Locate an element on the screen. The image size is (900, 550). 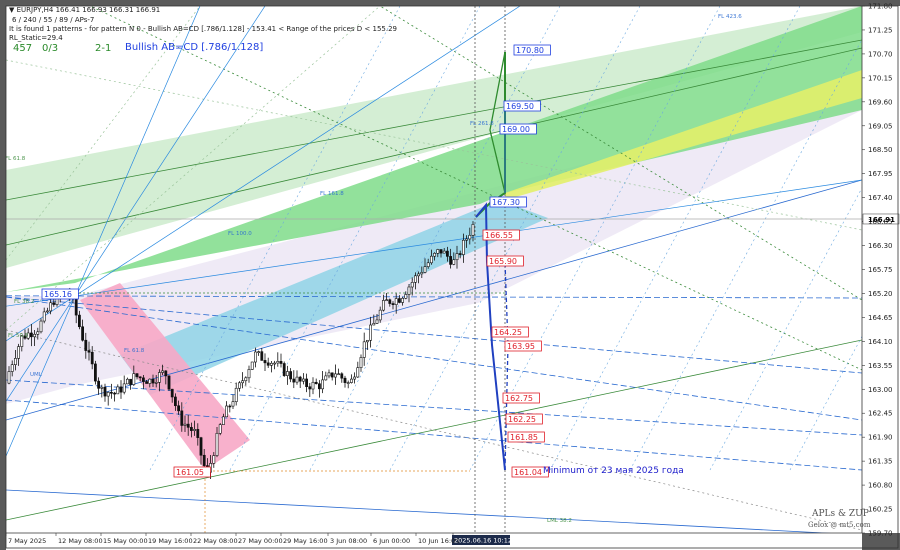
x-tick-label: 7 May 2025 is located at coordinates (27, 541).